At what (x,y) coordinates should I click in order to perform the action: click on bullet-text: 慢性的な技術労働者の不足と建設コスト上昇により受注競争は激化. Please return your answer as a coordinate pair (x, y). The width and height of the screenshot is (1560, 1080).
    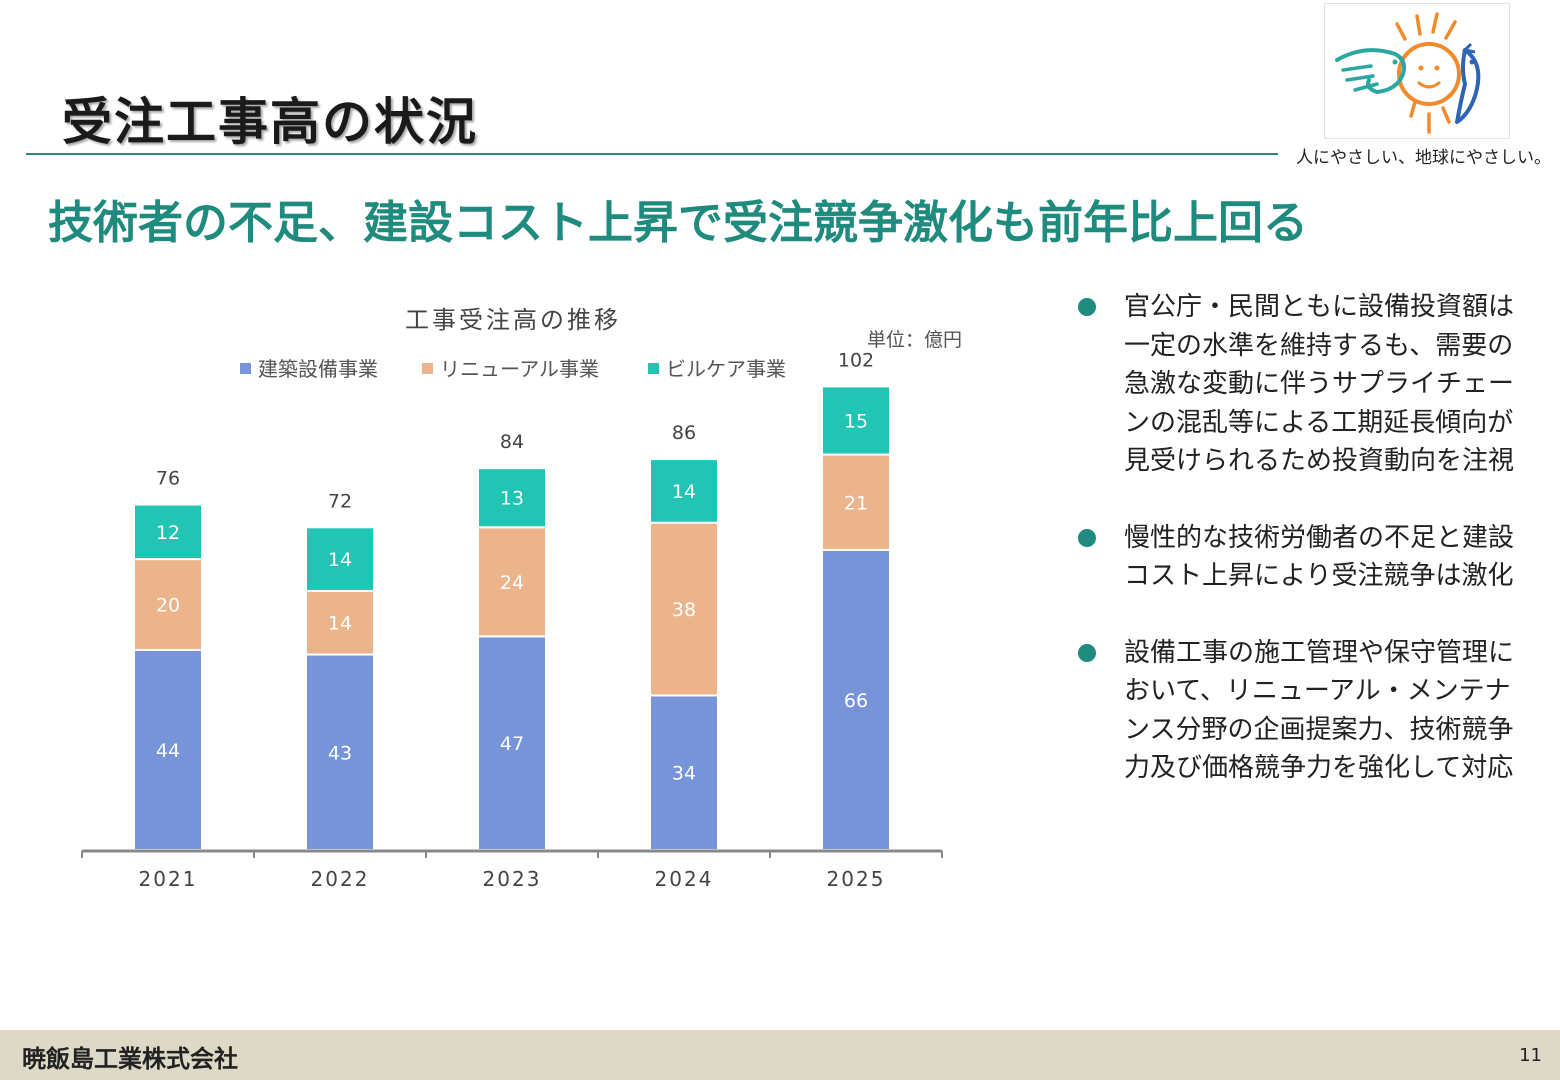
    Looking at the image, I should click on (1319, 557).